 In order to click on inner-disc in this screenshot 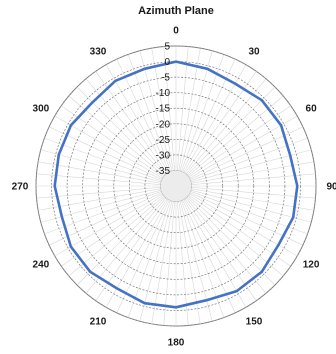, I will do `click(176, 186)`.